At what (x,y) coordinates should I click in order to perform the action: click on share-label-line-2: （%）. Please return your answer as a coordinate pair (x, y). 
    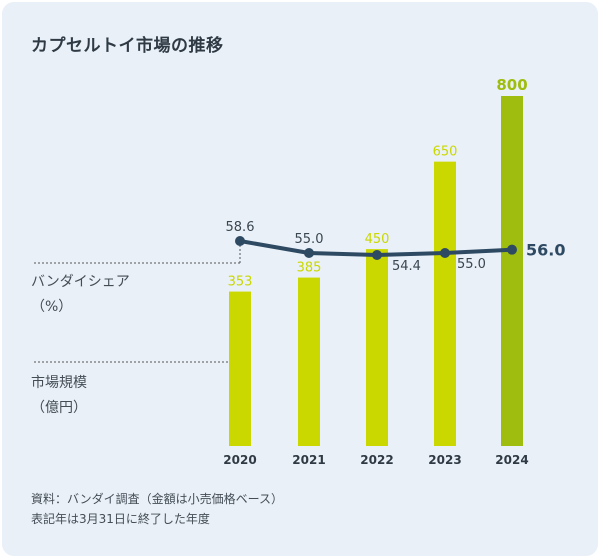
    Looking at the image, I should click on (52, 307).